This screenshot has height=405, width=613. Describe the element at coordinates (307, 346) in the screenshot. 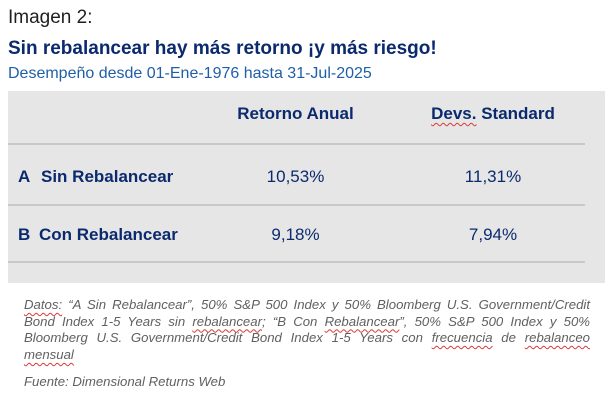

I see `footnote-term: rebalanceo mensual` at that location.